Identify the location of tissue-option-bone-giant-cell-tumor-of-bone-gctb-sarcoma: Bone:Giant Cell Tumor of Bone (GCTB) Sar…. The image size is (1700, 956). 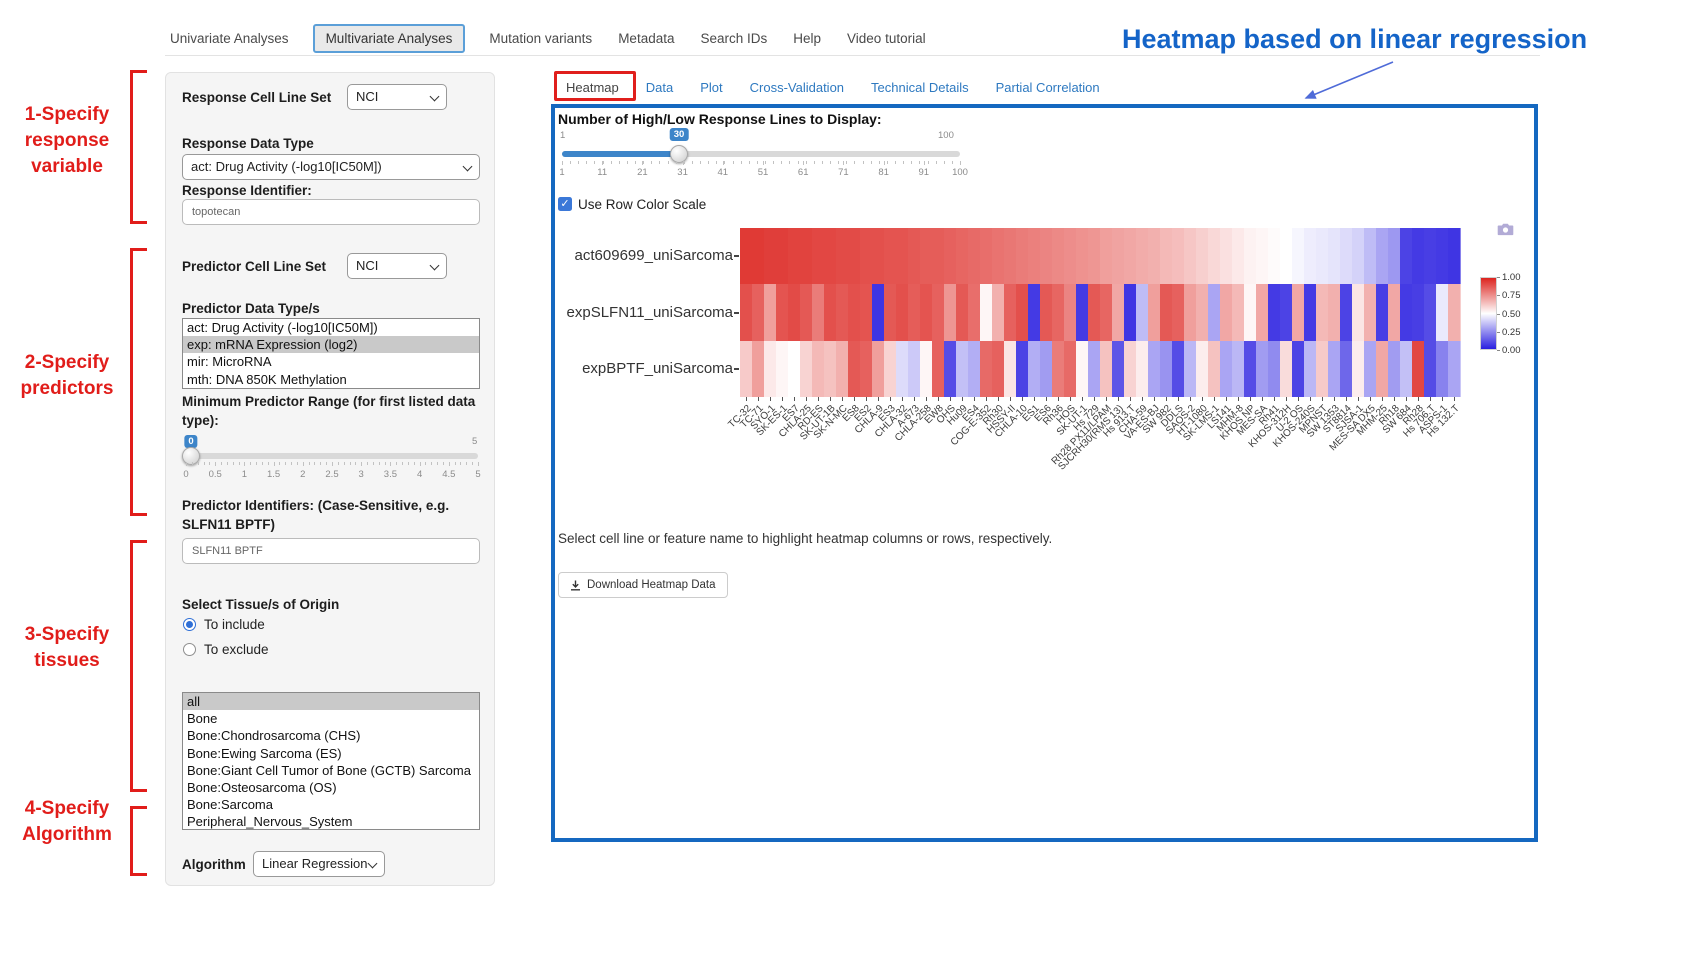
(329, 770).